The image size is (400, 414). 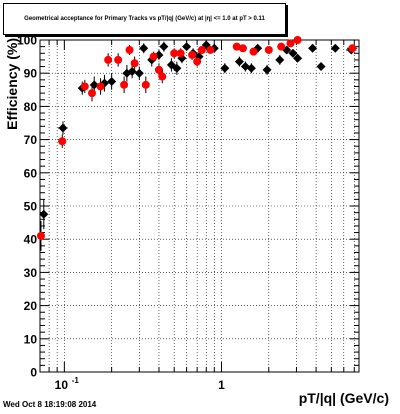 What do you see at coordinates (76, 380) in the screenshot?
I see `x-tick-label-exponent: -1` at bounding box center [76, 380].